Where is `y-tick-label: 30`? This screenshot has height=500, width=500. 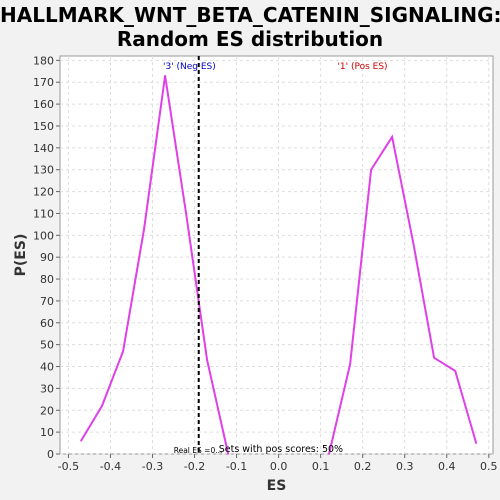 y-tick-label: 30 is located at coordinates (47, 388).